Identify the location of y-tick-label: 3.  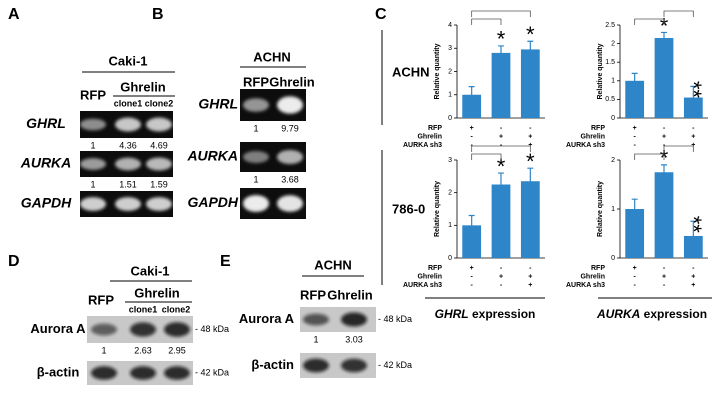
(450, 48).